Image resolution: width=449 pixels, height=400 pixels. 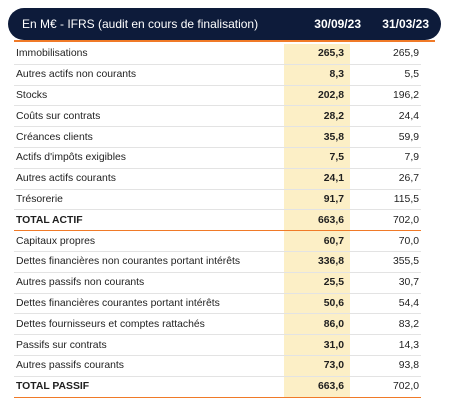 I want to click on row-value-current: 265,3, so click(x=317, y=54).